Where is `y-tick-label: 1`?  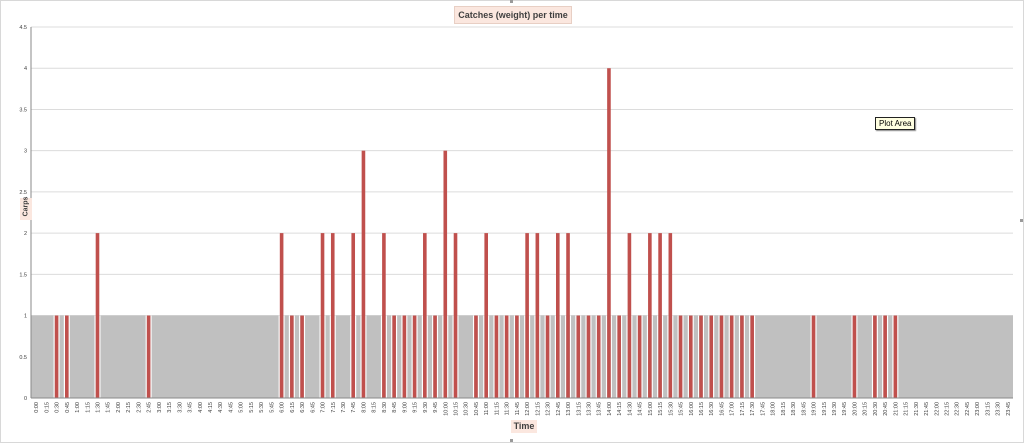 y-tick-label: 1 is located at coordinates (25, 317).